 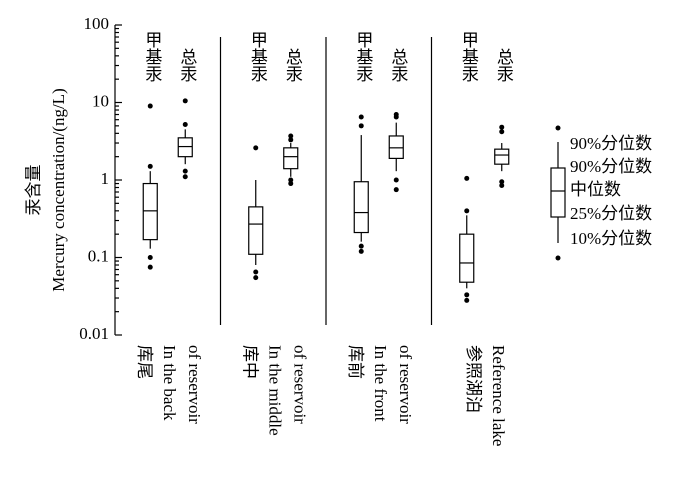 What do you see at coordinates (33, 190) in the screenshot?
I see `y-axis-label: 汞含量` at bounding box center [33, 190].